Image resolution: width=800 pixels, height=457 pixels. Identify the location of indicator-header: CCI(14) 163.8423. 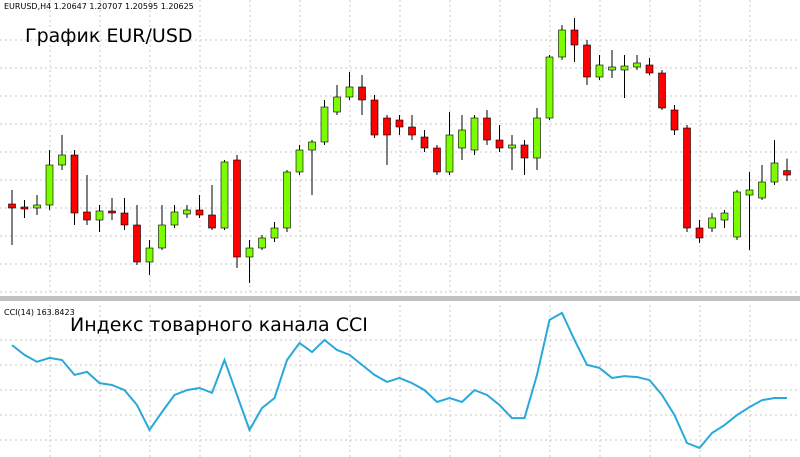
(39, 312).